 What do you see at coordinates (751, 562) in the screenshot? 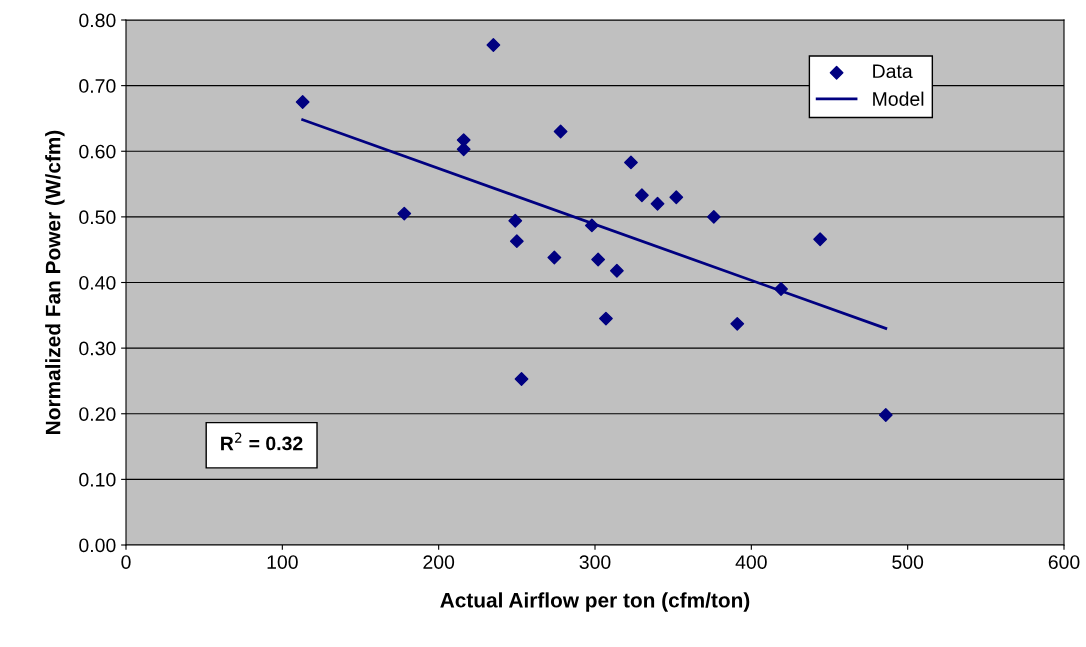
I see `x-tick-label: 400` at bounding box center [751, 562].